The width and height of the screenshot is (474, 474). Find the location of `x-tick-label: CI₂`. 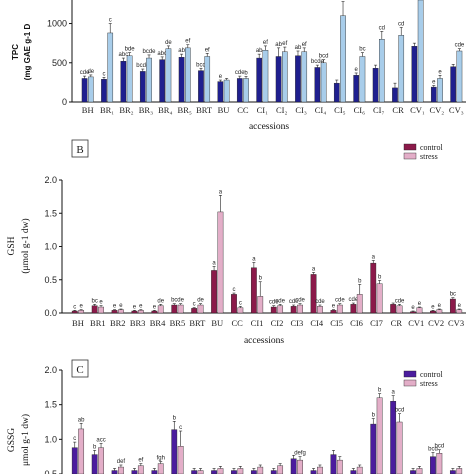

x-tick-label: CI₂ is located at coordinates (282, 110).